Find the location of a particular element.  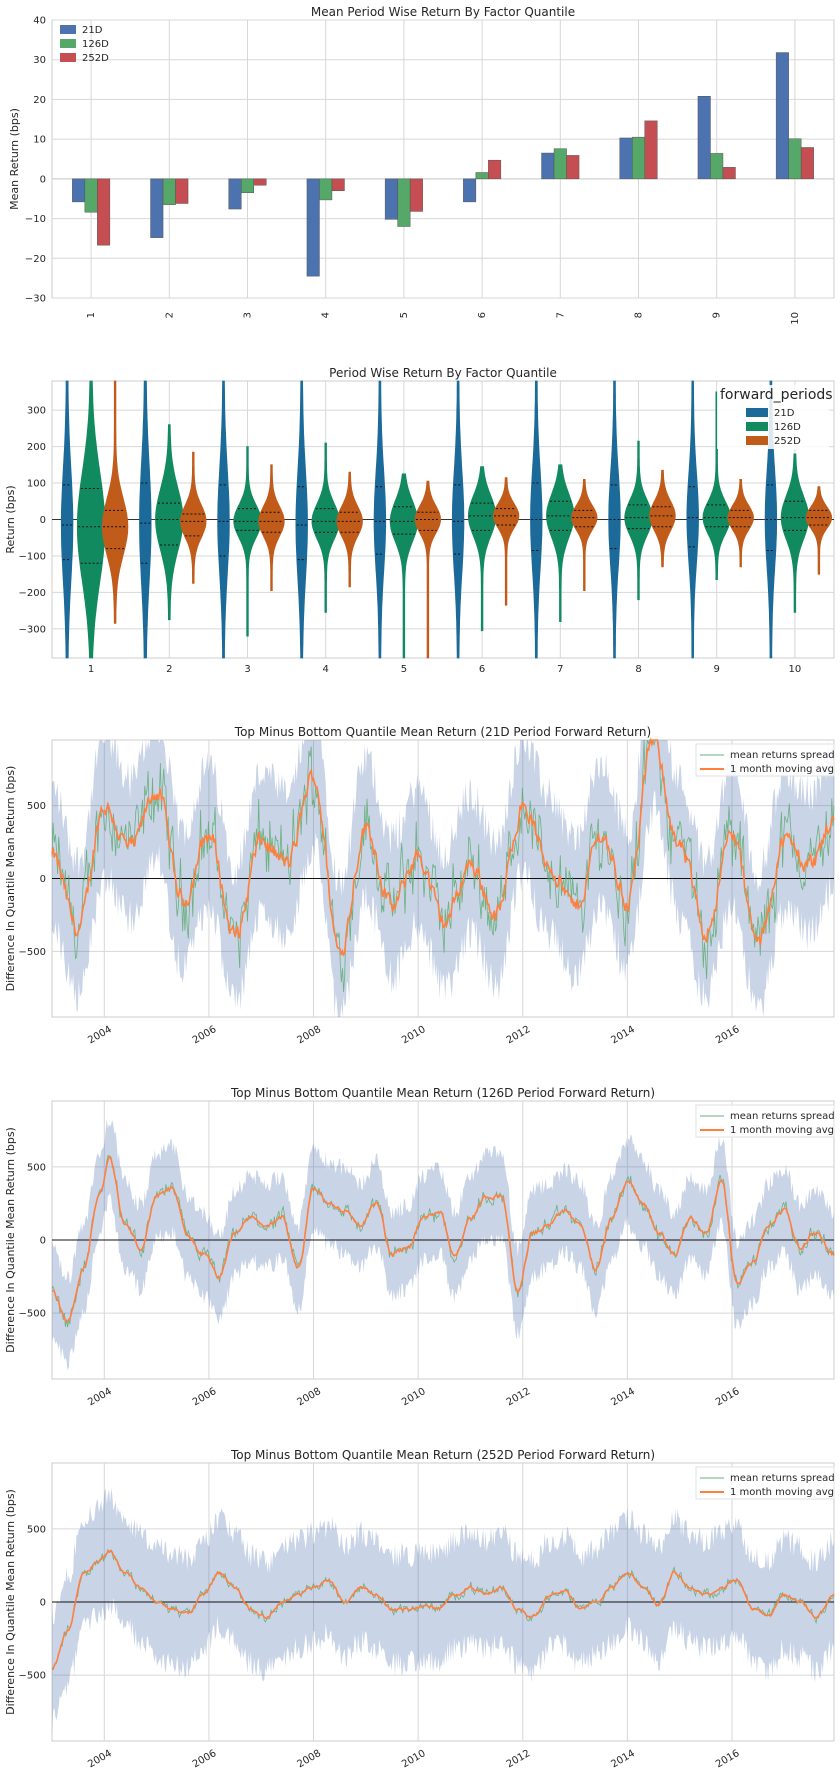

xtick-label: 4 is located at coordinates (326, 315).